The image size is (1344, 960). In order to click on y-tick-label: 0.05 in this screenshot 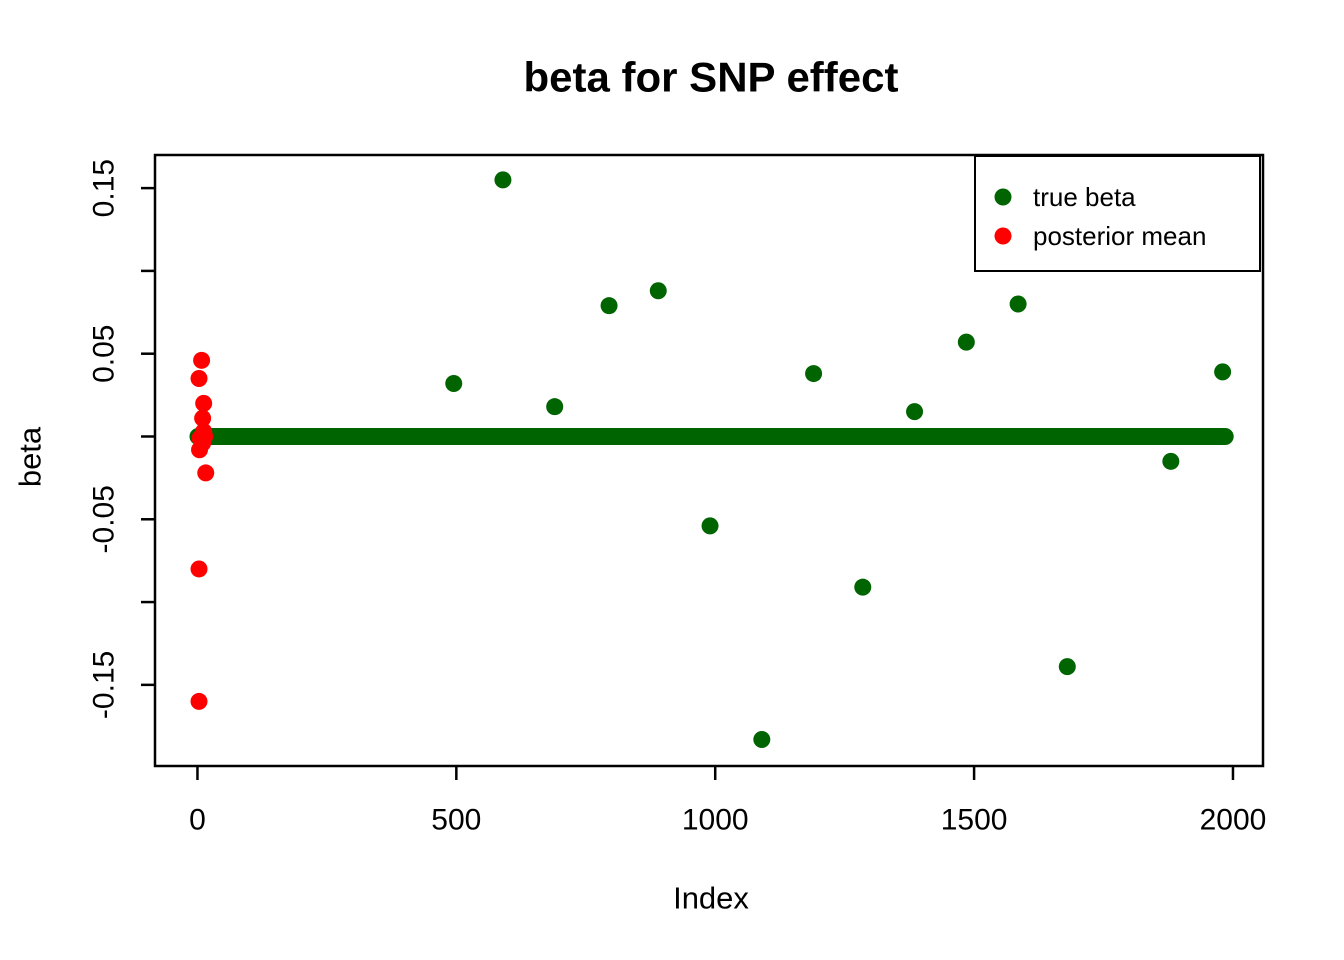, I will do `click(104, 354)`.